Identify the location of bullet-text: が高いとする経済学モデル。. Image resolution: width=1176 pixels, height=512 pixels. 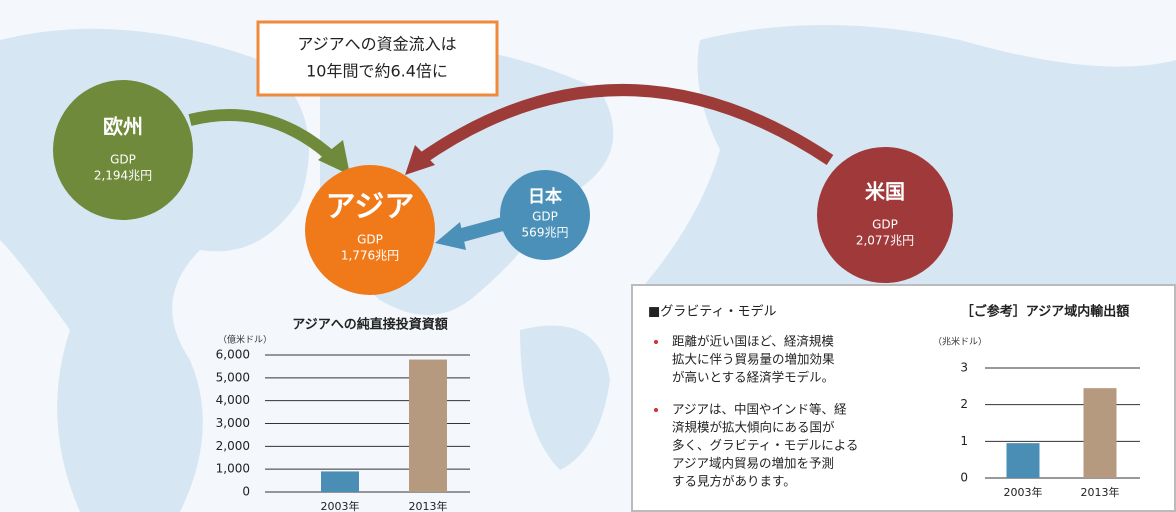
(753, 377).